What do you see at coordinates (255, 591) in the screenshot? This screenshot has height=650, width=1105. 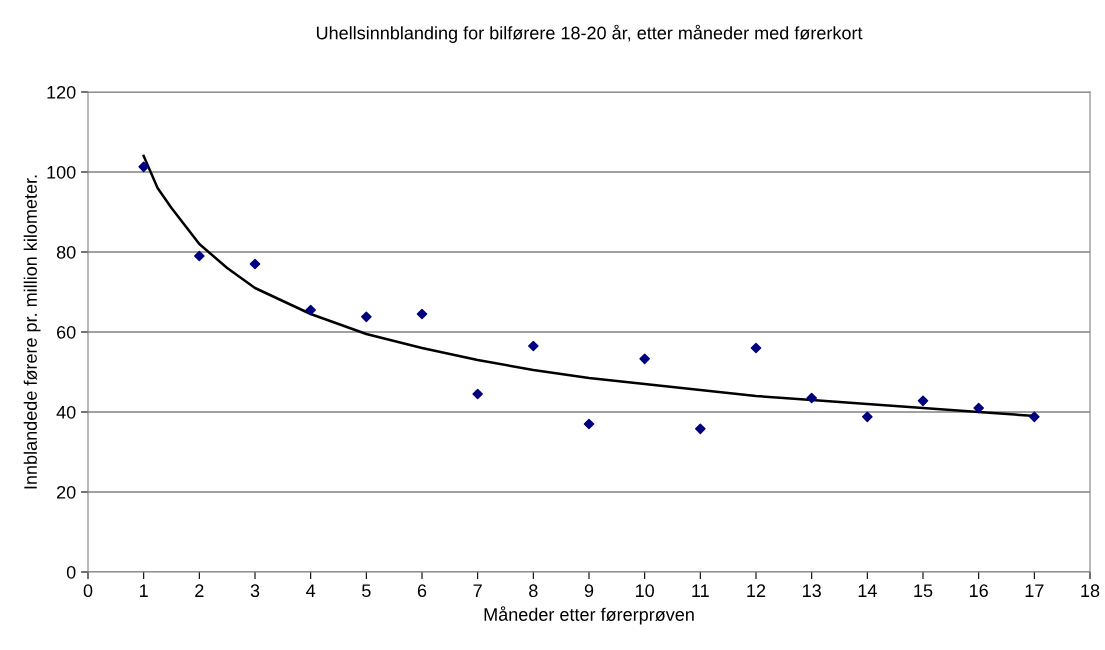 I see `x-tick-label: 3` at bounding box center [255, 591].